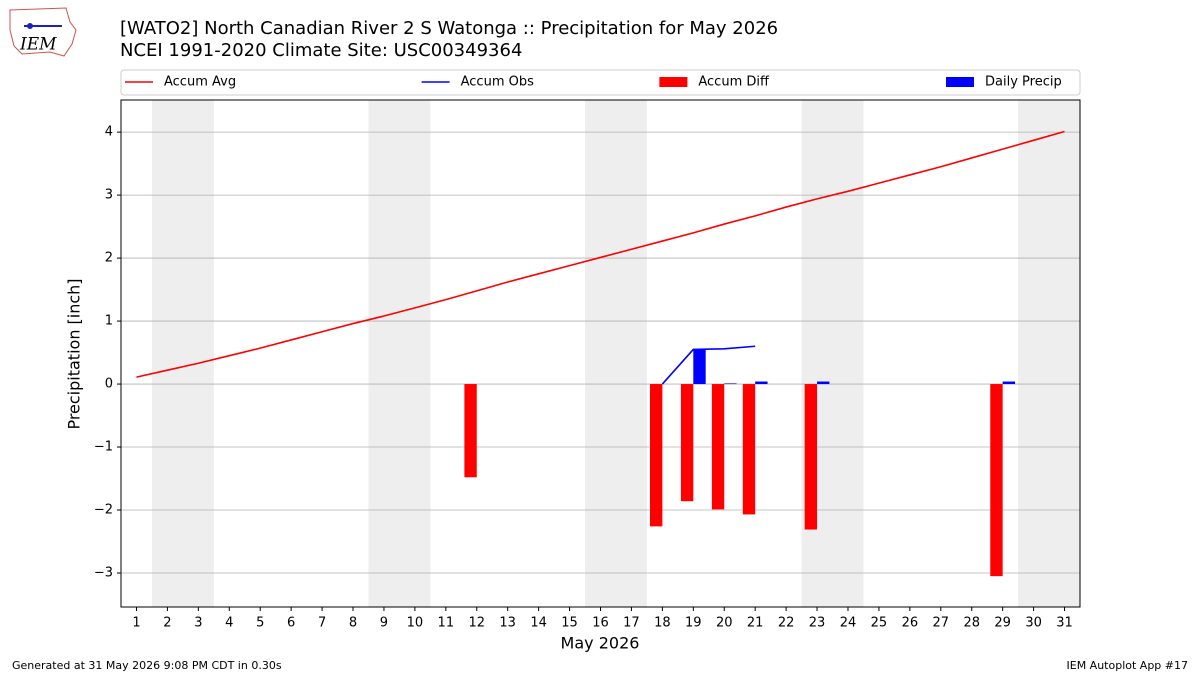 The height and width of the screenshot is (675, 1200). What do you see at coordinates (109, 195) in the screenshot?
I see `y-tick-label: 3` at bounding box center [109, 195].